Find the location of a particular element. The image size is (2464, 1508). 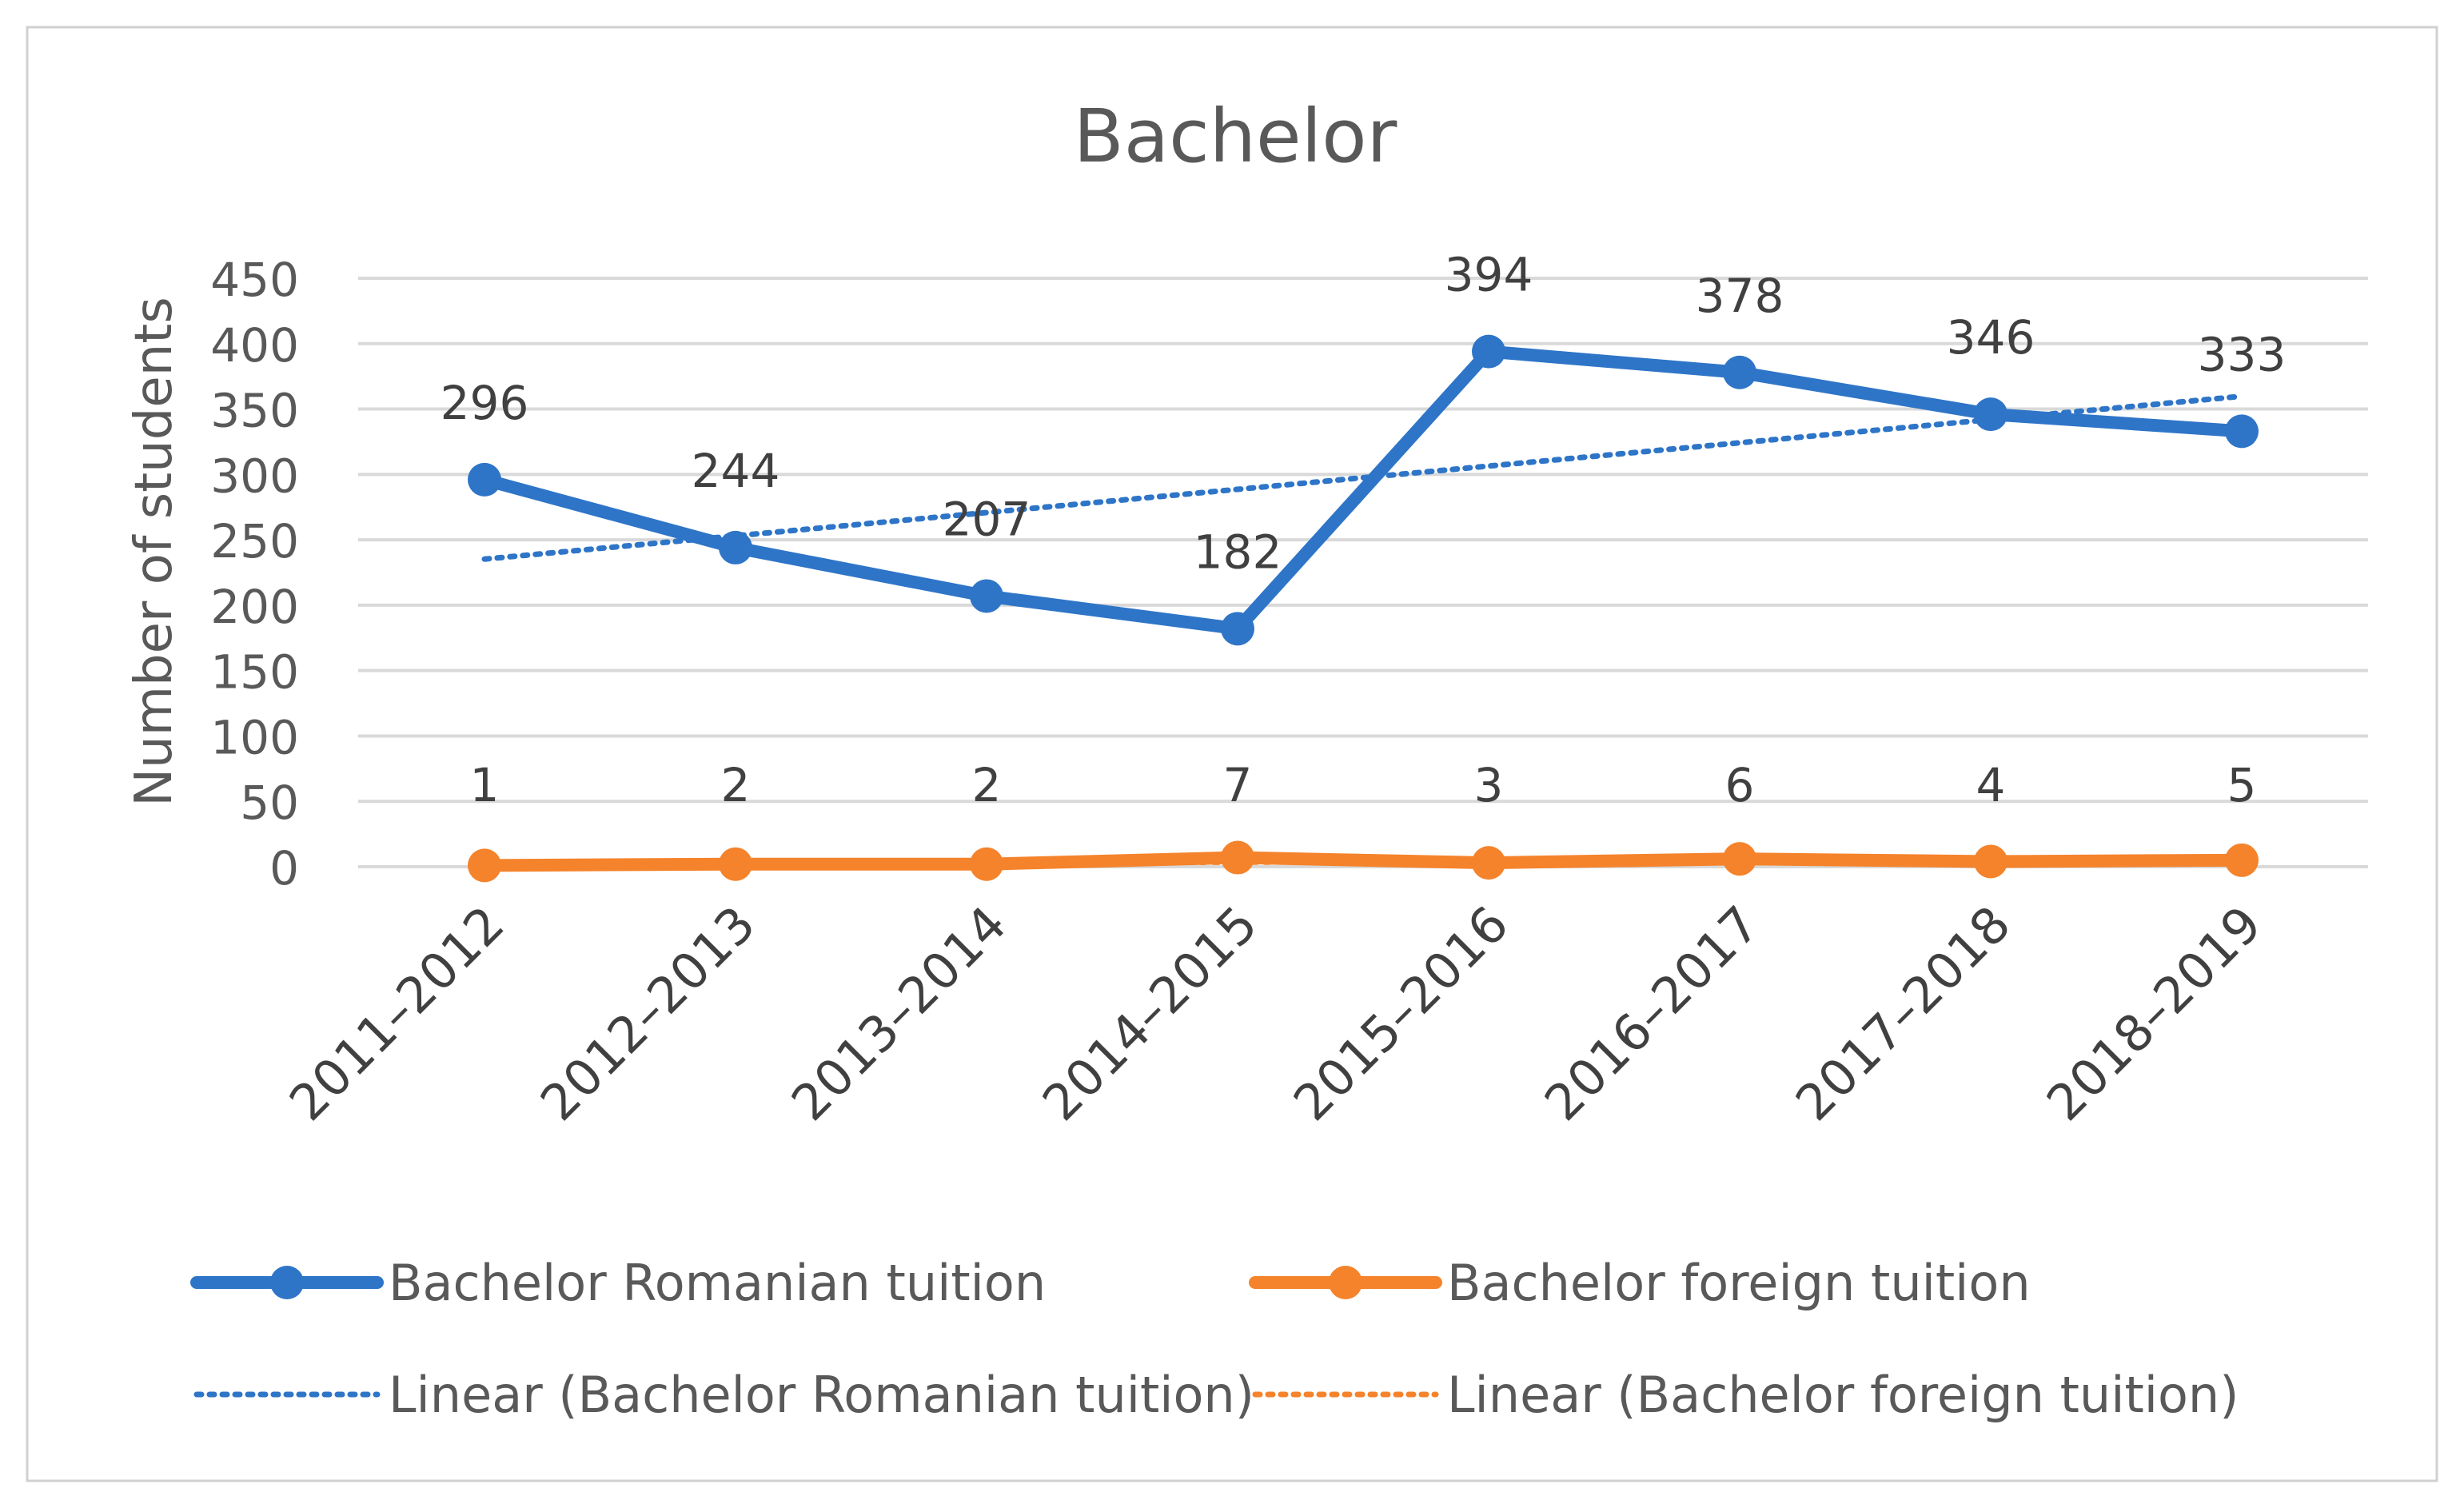

data-label-romanian: 394 is located at coordinates (1489, 275).